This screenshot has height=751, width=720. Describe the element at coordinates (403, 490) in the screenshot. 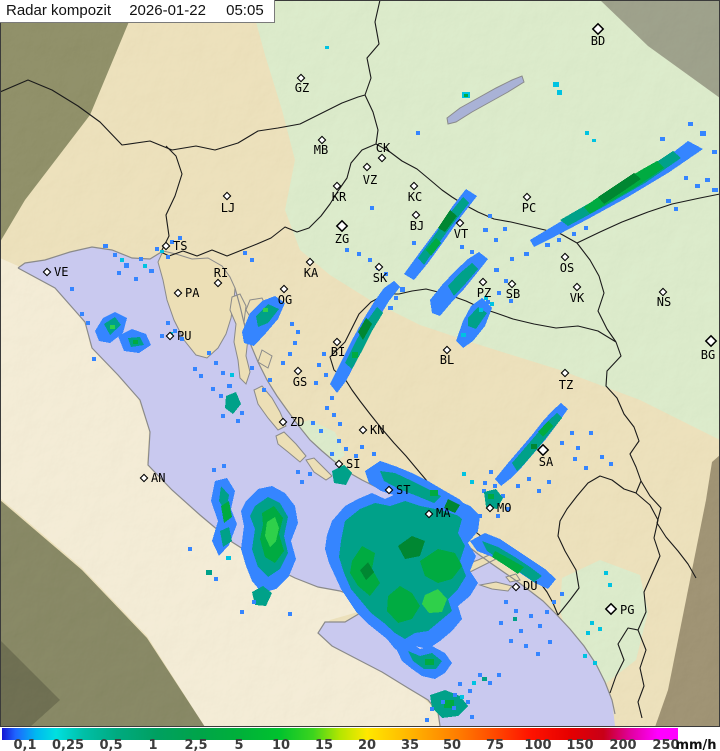

I see `station-code: ST` at that location.